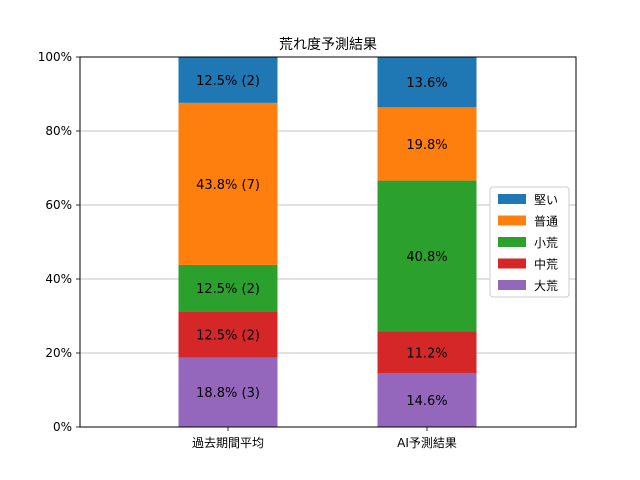  What do you see at coordinates (546, 243) in the screenshot?
I see `legend-label: 小荒` at bounding box center [546, 243].